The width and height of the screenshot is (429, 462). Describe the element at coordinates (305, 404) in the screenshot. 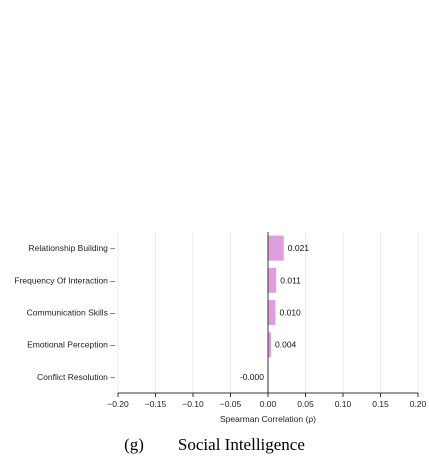

I see `x-tick-label: 0.05` at that location.